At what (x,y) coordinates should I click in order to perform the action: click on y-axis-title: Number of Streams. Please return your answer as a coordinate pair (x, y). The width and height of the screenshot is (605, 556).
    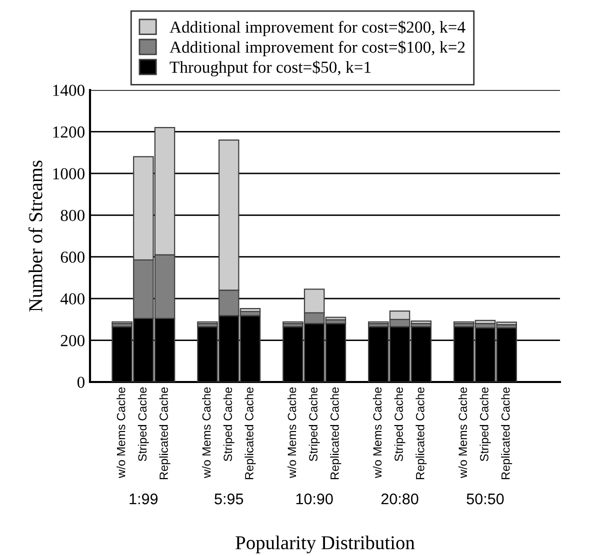
    Looking at the image, I should click on (35, 236).